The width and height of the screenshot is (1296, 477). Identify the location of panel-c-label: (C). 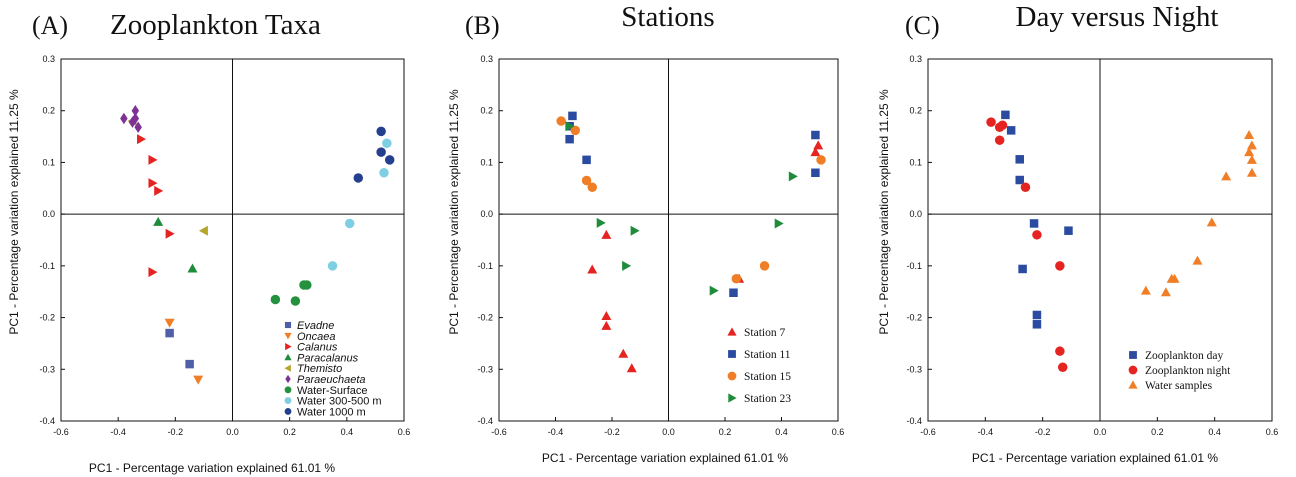
(922, 25).